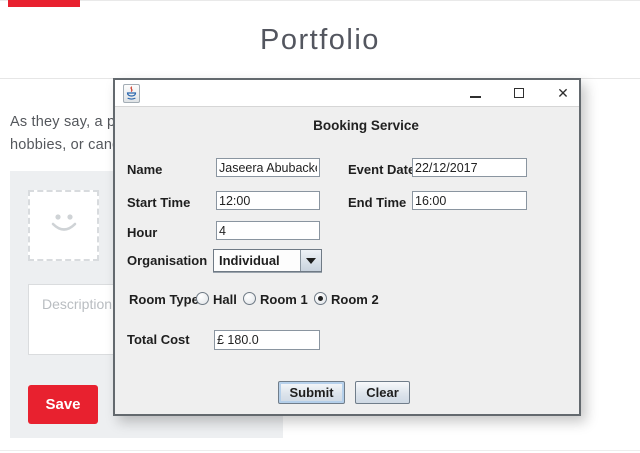 This screenshot has height=453, width=640. I want to click on hour-input, so click(268, 230).